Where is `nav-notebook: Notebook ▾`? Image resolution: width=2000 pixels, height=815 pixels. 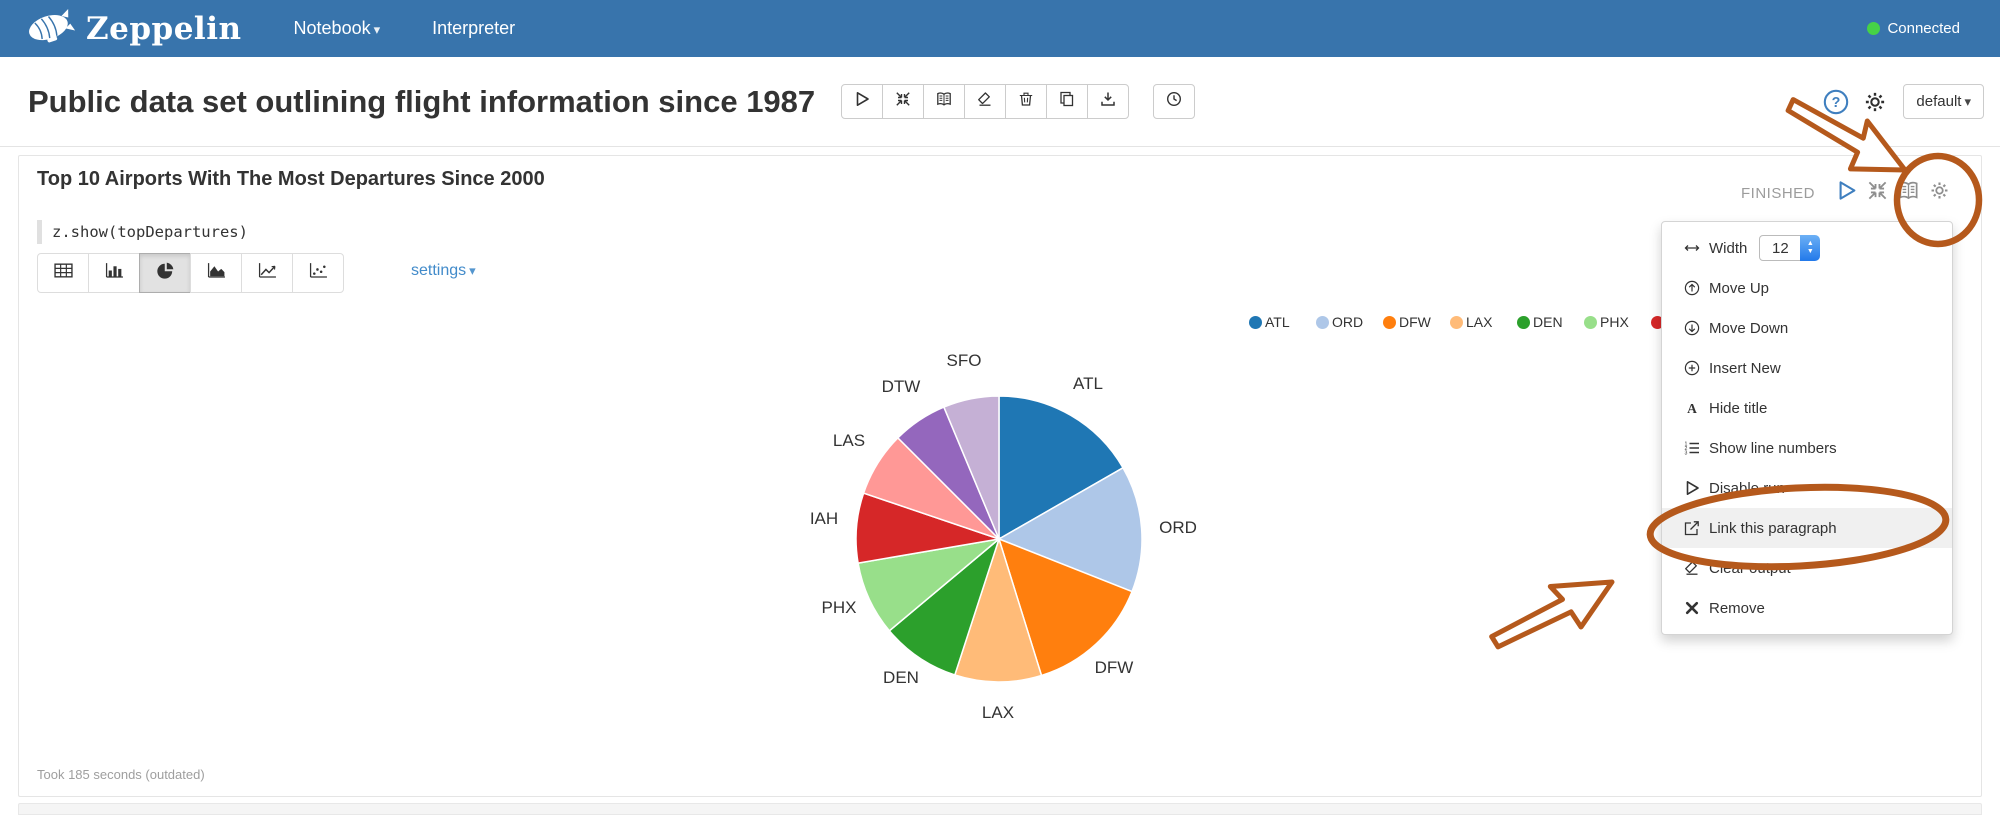
nav-notebook: Notebook ▾ is located at coordinates (337, 28).